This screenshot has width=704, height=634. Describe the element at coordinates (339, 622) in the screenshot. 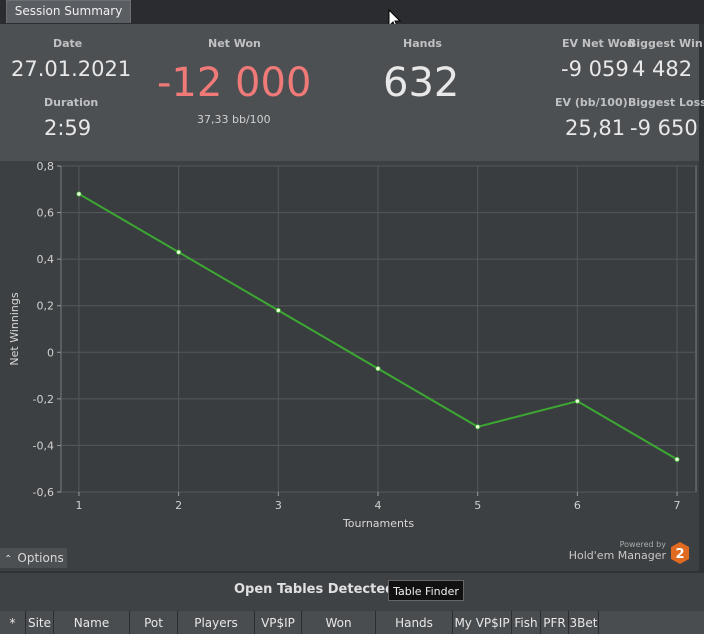

I see `column-header-won: Won` at that location.